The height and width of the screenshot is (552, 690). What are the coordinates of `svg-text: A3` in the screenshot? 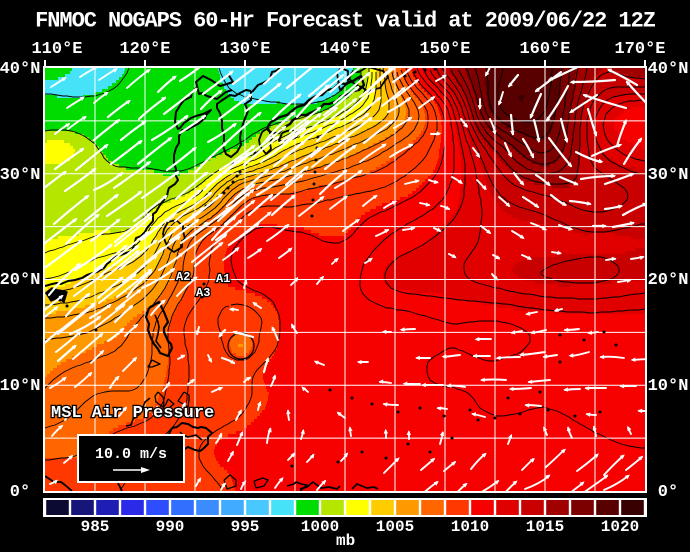 It's located at (203, 293).